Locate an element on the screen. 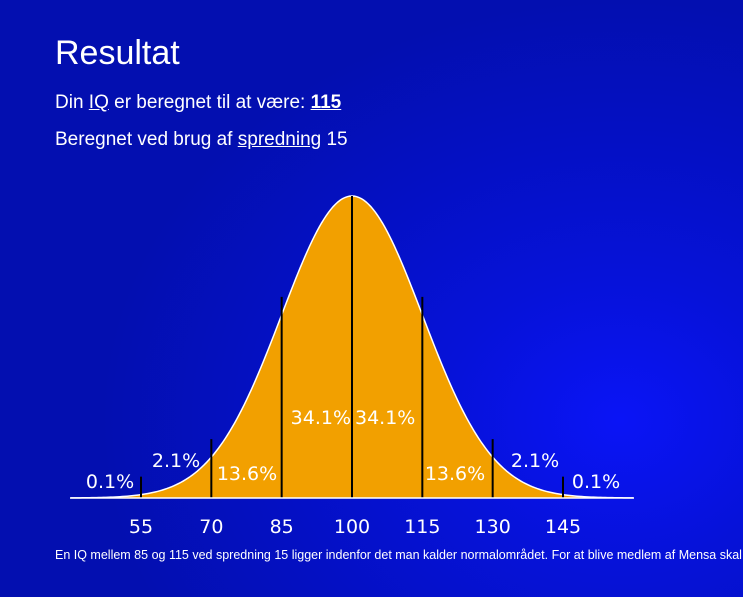 The image size is (743, 597). spread-prefix-text: Beregnet ved brug af is located at coordinates (146, 139).